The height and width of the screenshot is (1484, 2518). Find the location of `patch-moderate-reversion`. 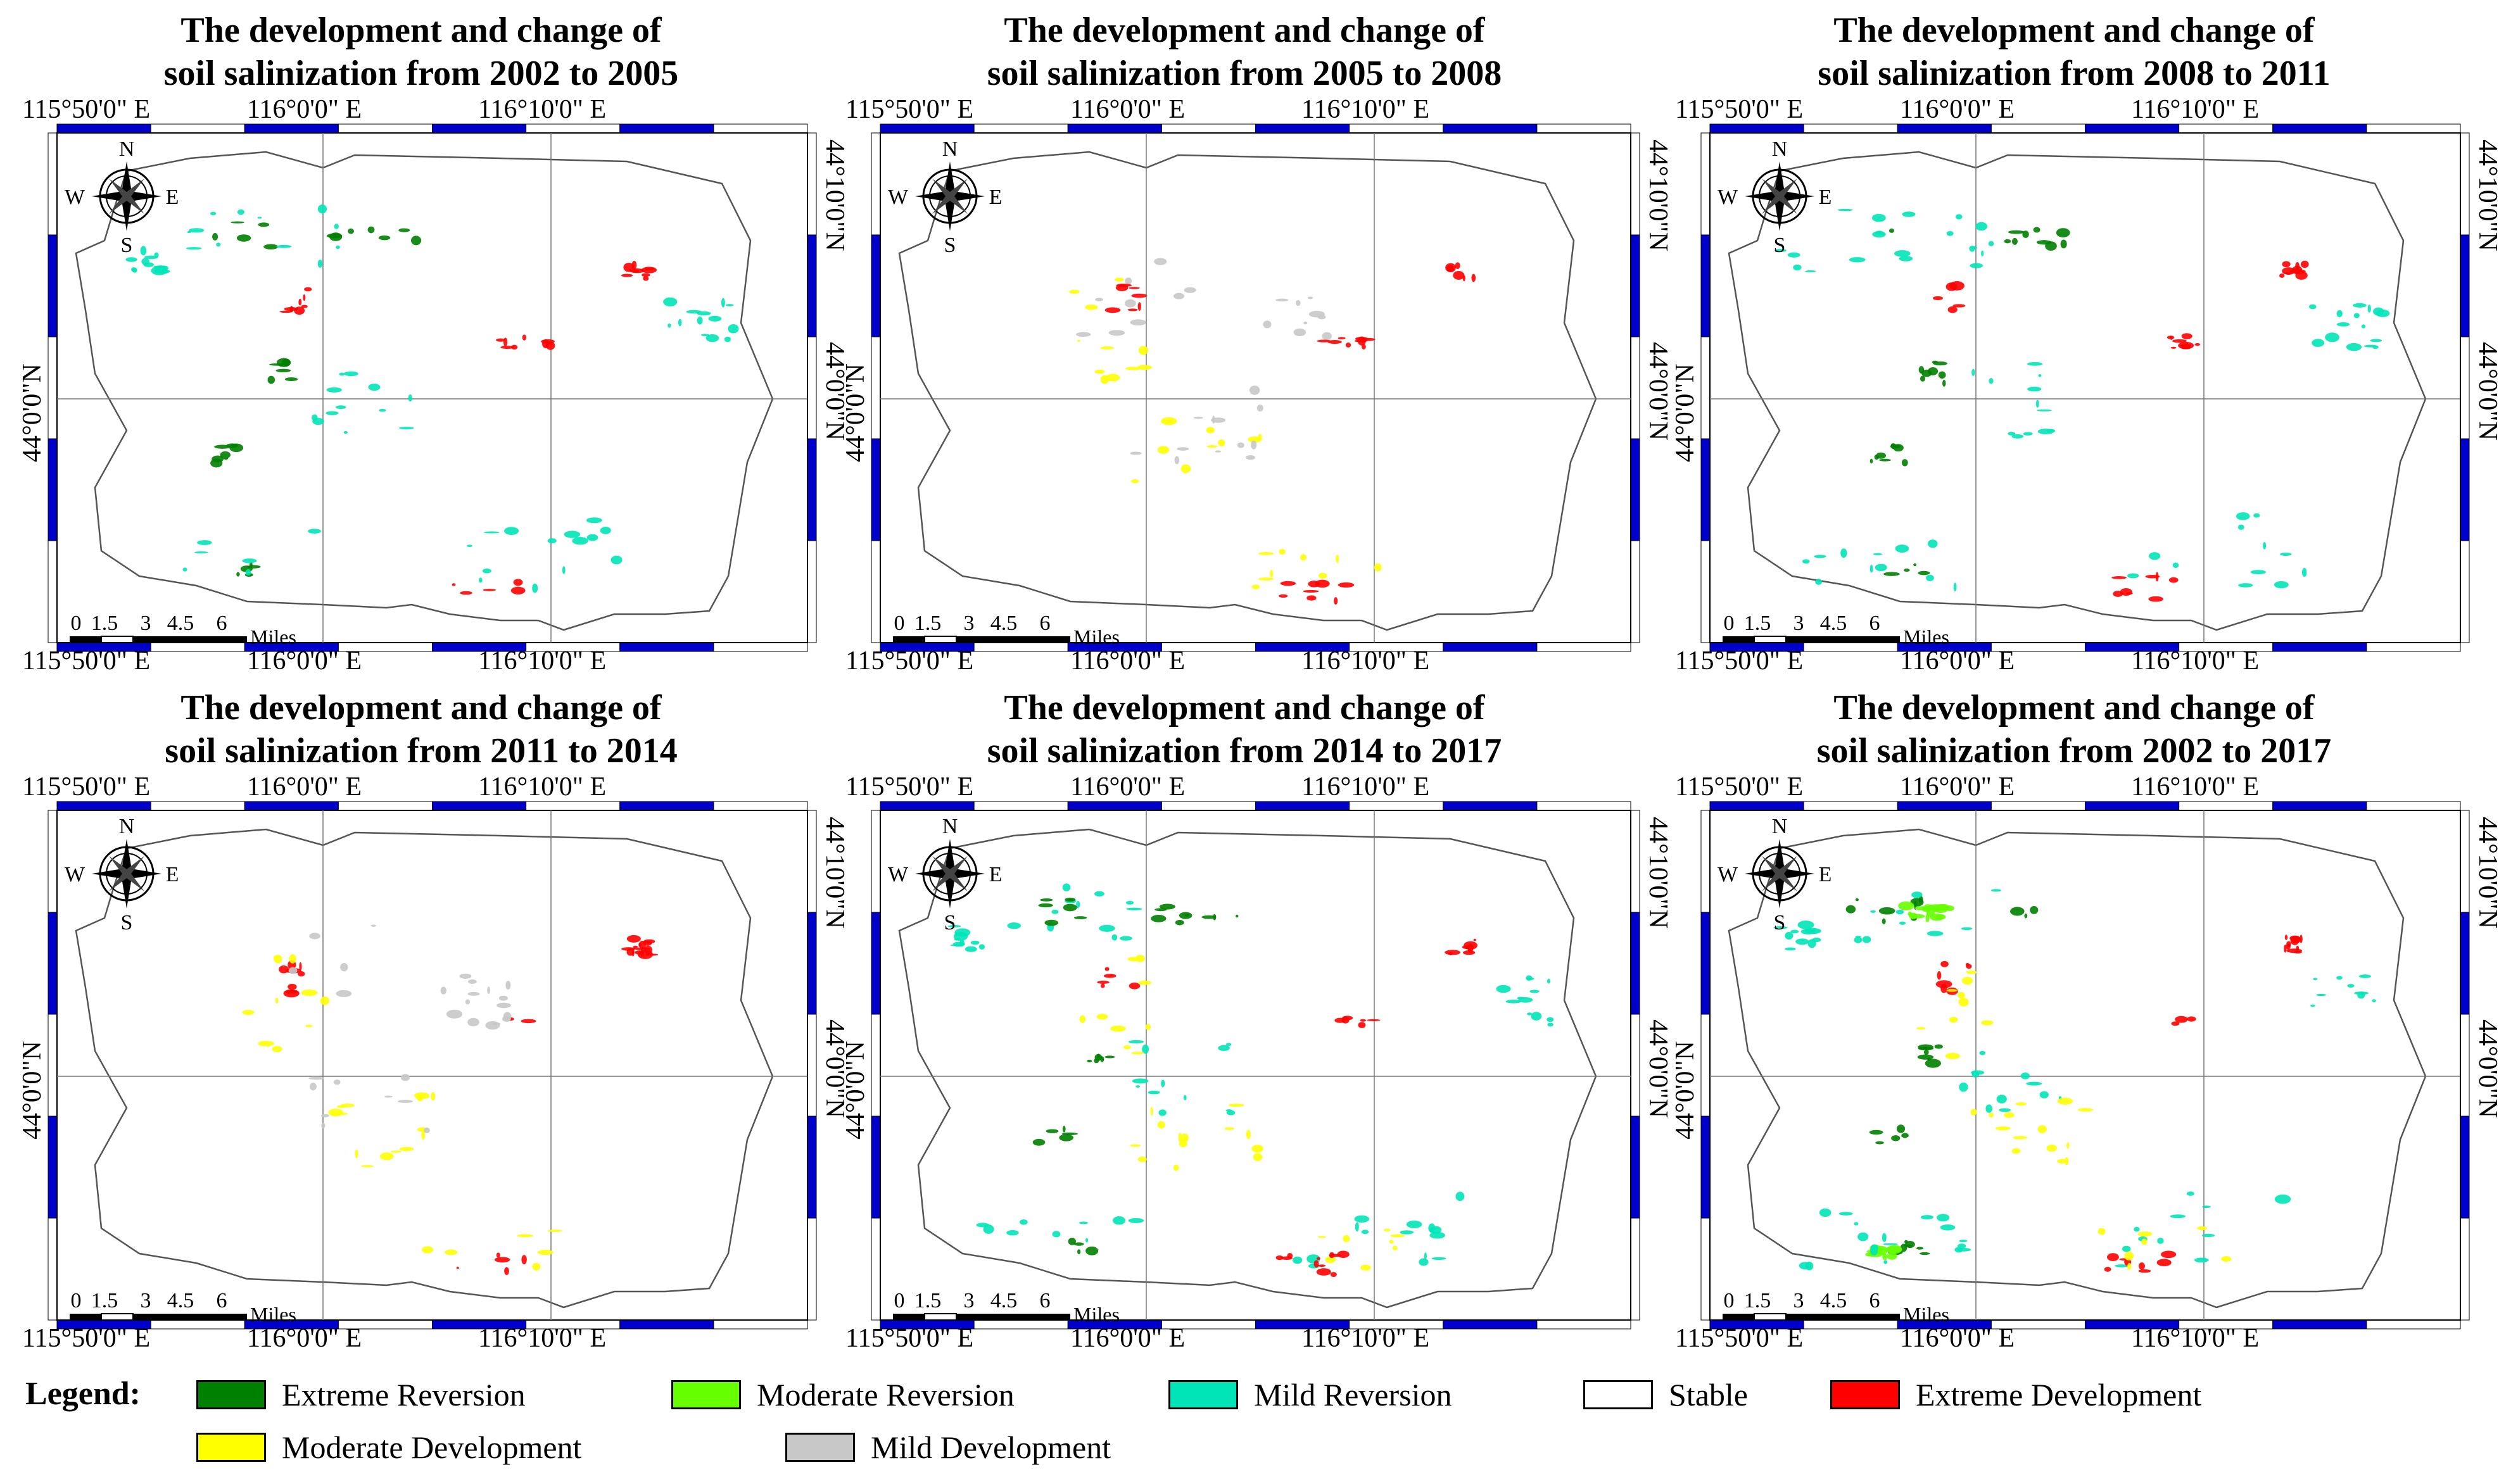

patch-moderate-reversion is located at coordinates (1885, 1257).